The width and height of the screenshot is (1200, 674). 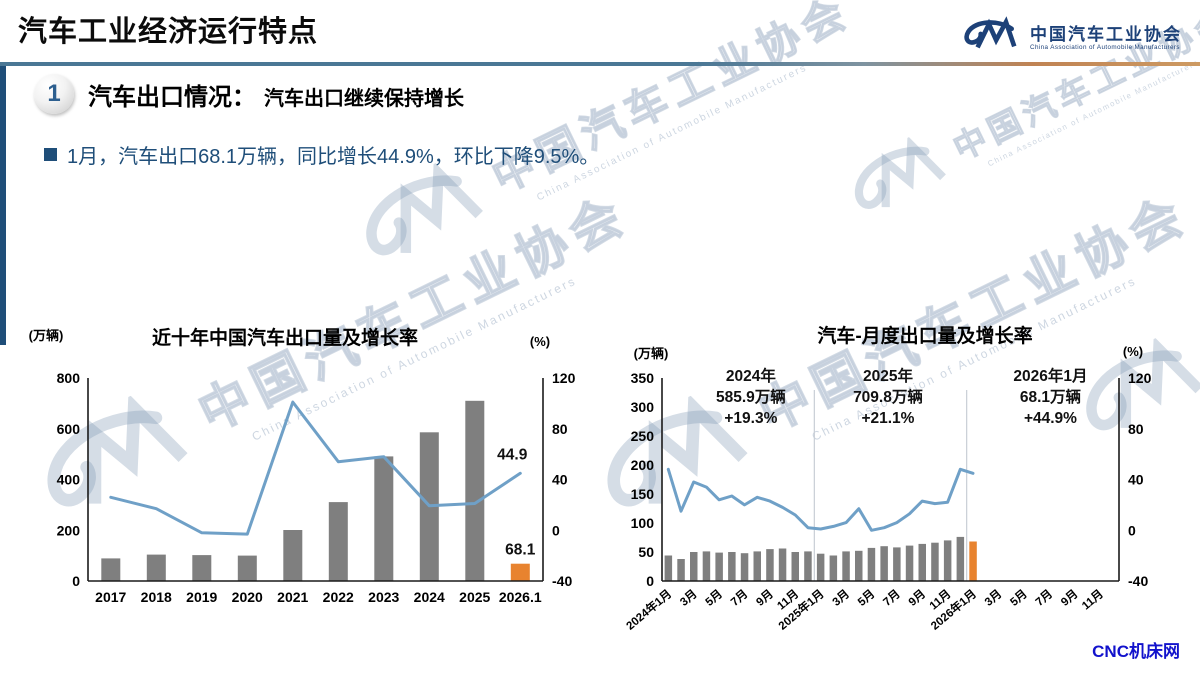 I want to click on chart-text: 120, so click(x=563, y=378).